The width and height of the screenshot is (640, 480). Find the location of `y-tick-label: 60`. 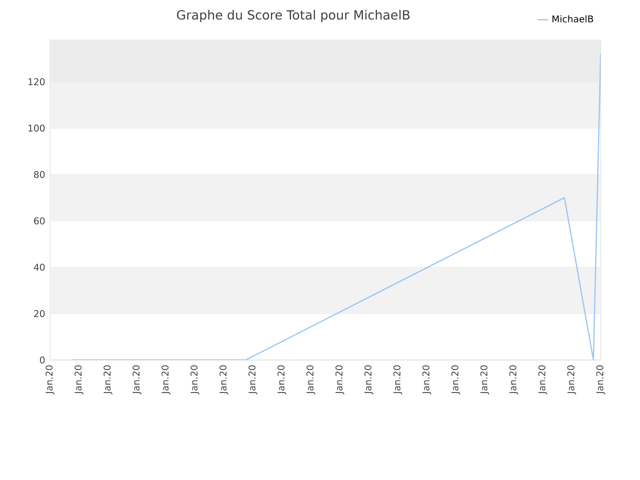

y-tick-label: 60 is located at coordinates (39, 220).